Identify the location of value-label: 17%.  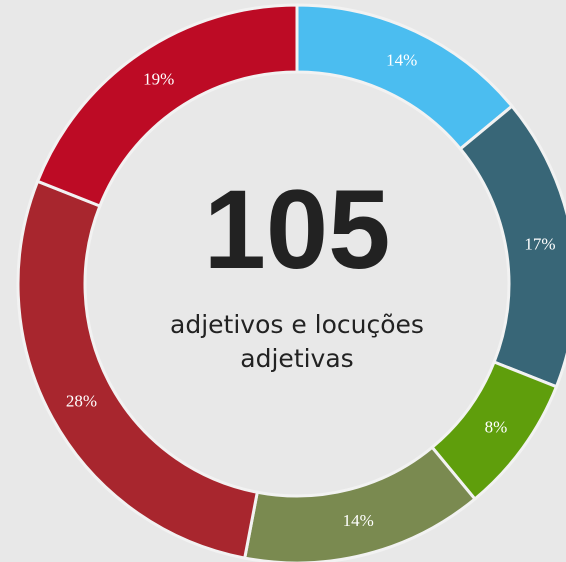
(539, 243).